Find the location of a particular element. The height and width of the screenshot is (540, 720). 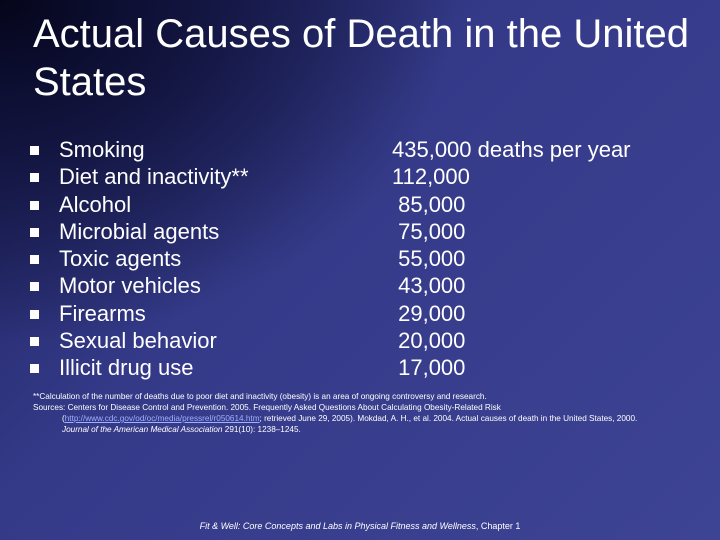

deaths-value: 85,000 is located at coordinates (429, 204).